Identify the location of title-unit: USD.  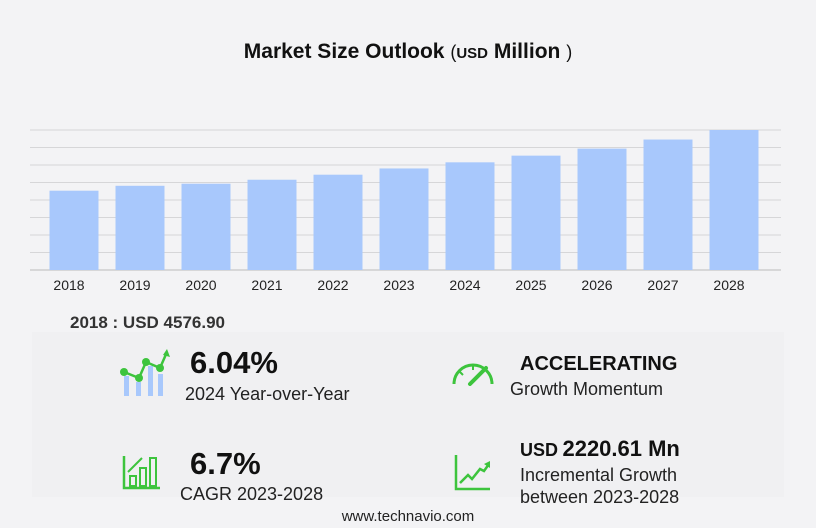
(472, 53).